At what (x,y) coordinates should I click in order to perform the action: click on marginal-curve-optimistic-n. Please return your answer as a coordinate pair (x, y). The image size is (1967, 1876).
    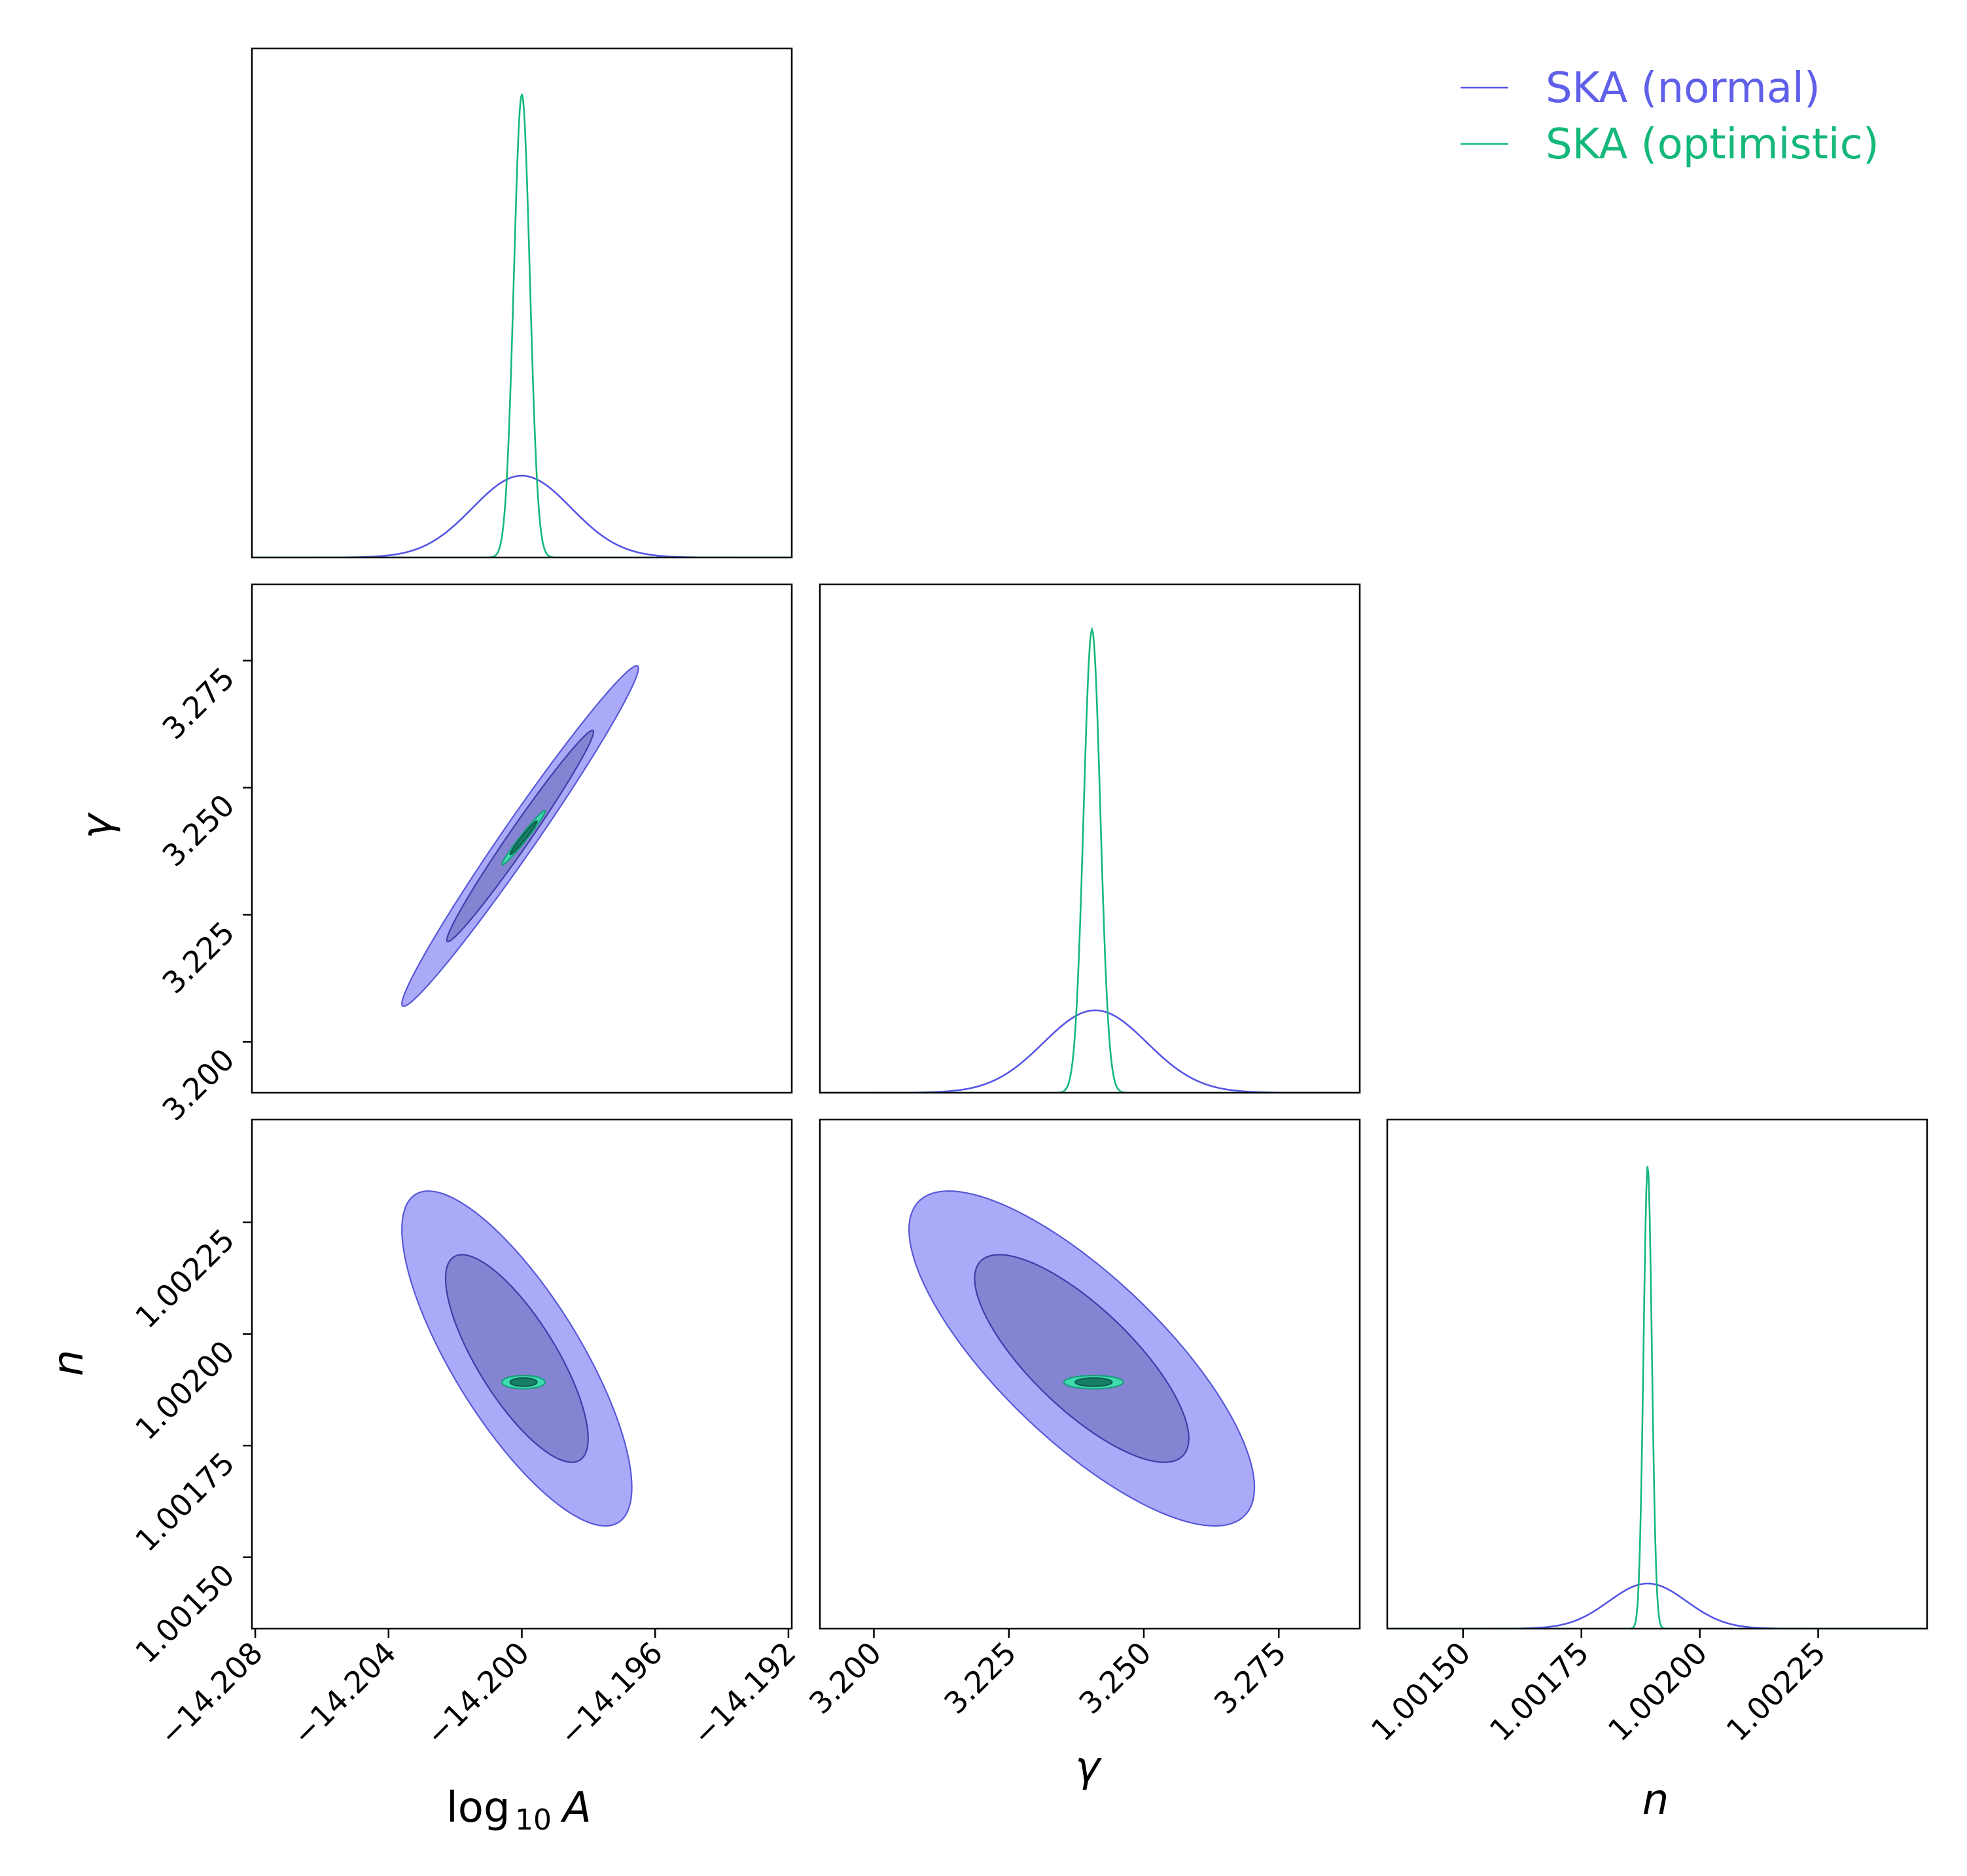
    Looking at the image, I should click on (1657, 1397).